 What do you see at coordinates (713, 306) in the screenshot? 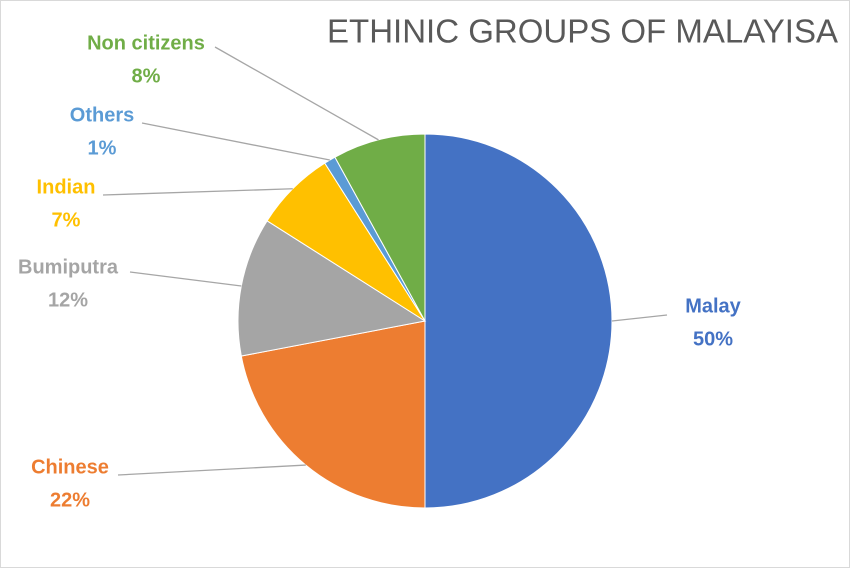
I see `data-label-name: Malay` at bounding box center [713, 306].